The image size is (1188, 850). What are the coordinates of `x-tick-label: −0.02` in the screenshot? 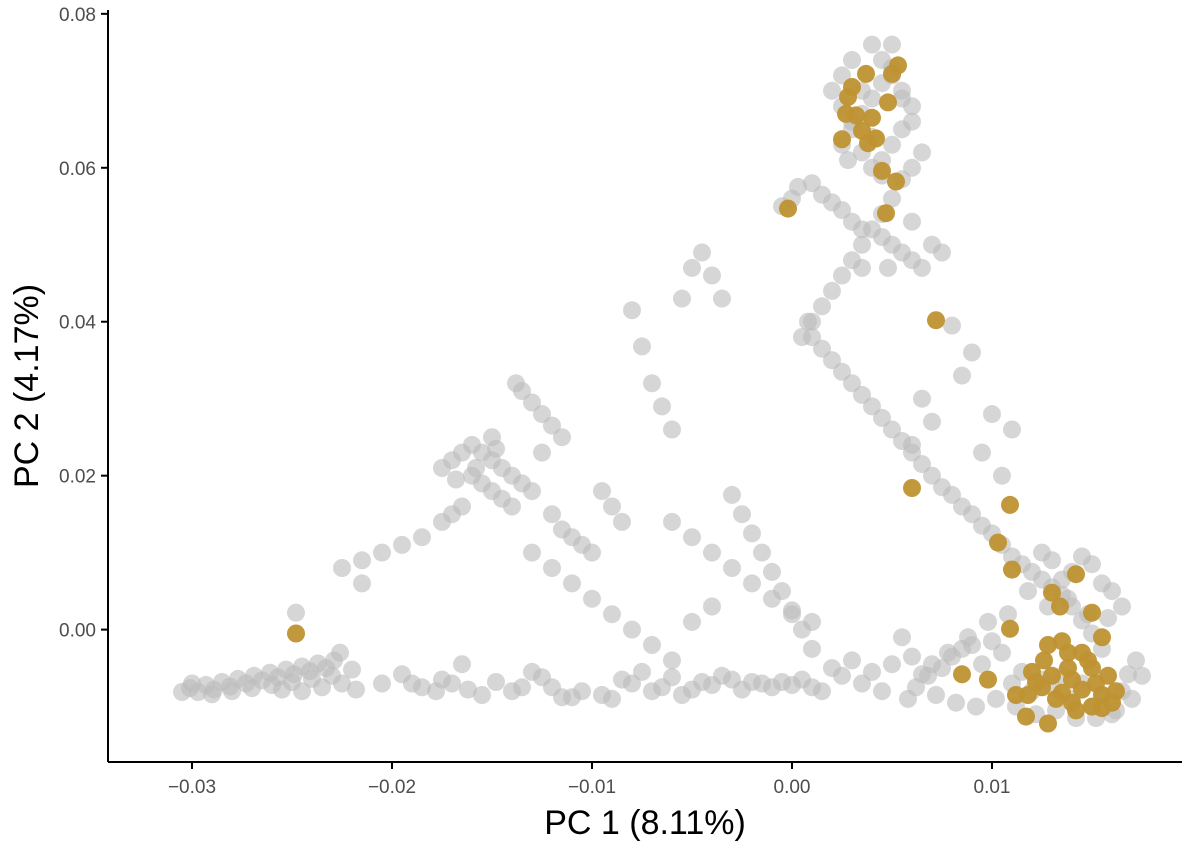 It's located at (392, 787).